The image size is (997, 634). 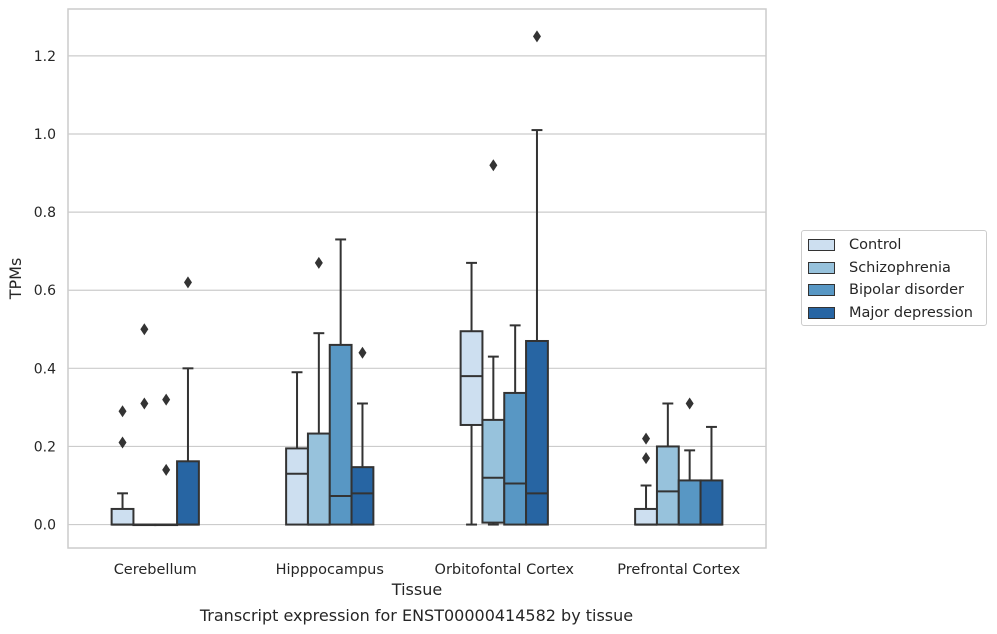 I want to click on box-bipolar-disorder-hipppocampus, so click(x=340, y=382).